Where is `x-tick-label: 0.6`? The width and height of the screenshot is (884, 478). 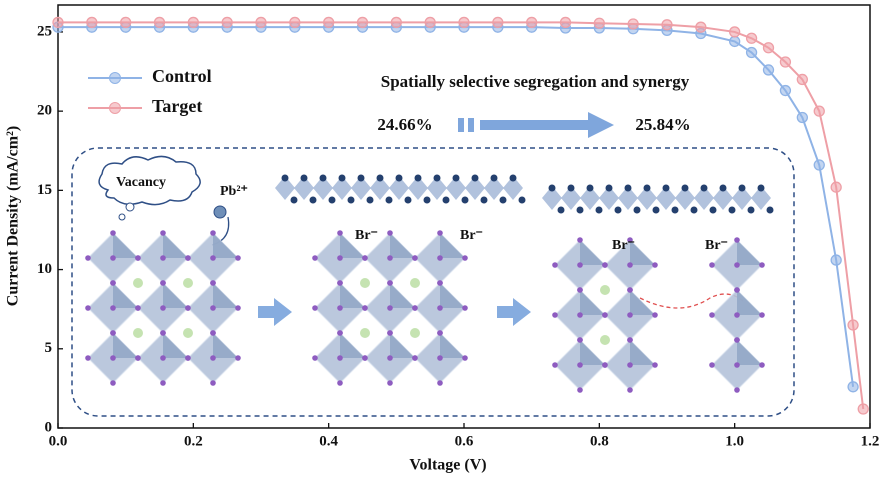
x-tick-label: 0.6 is located at coordinates (464, 441).